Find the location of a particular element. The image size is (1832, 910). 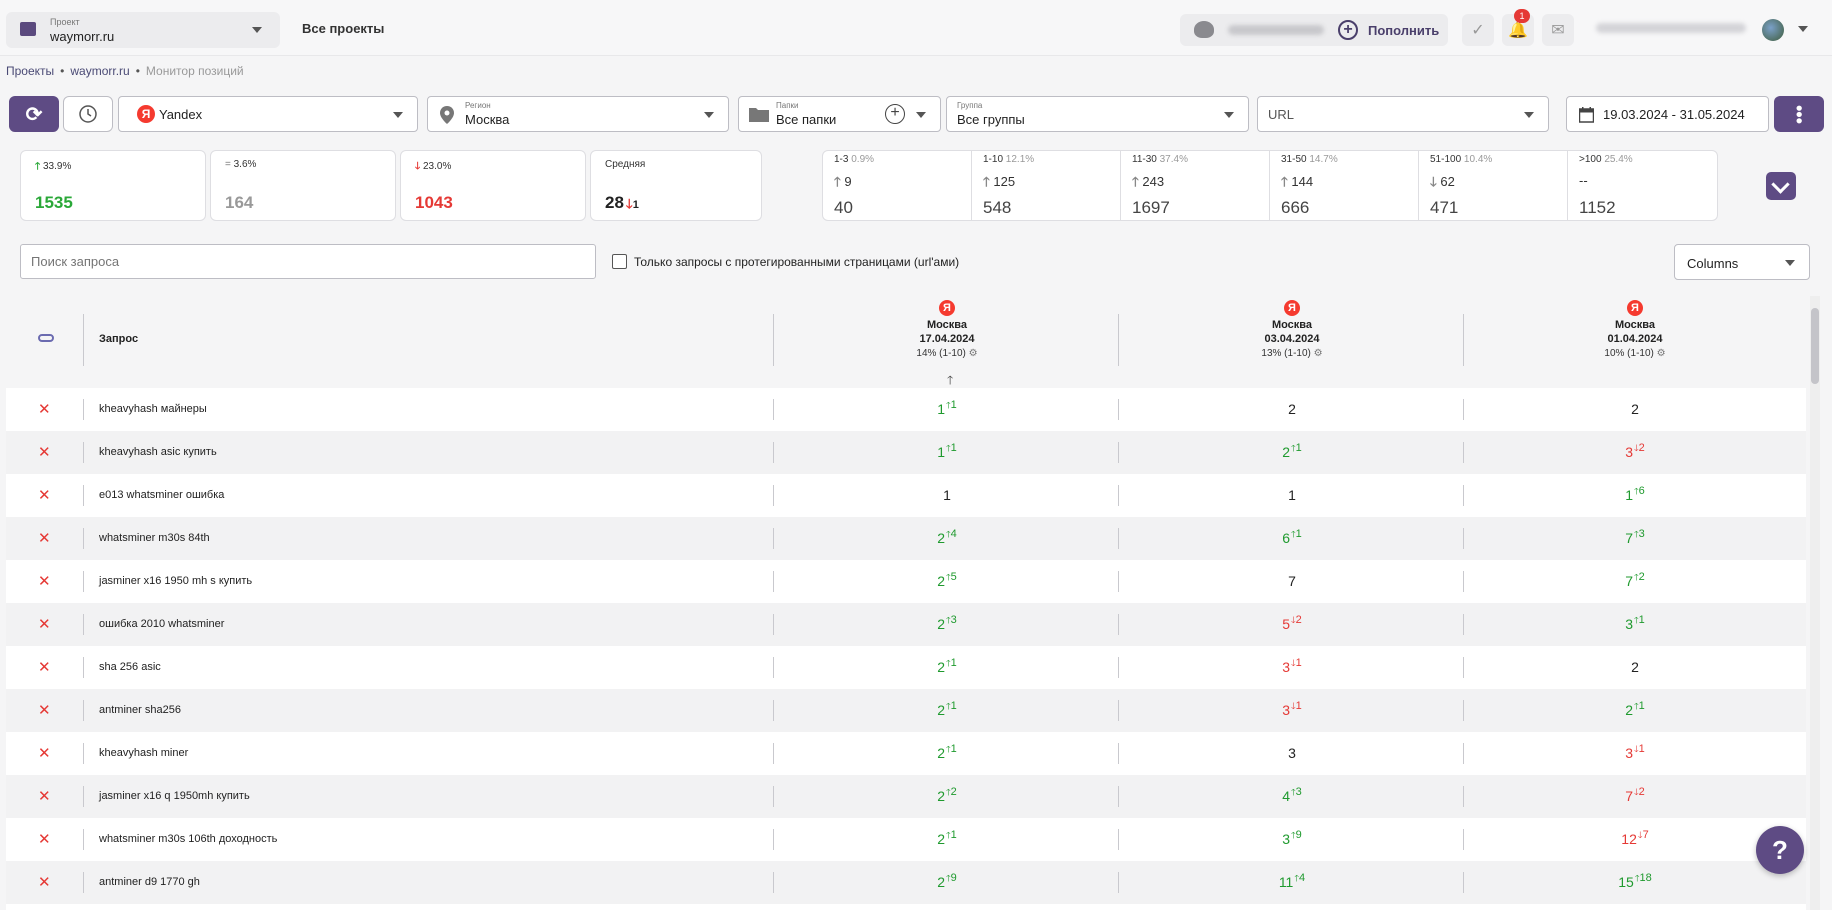

query-search-input is located at coordinates (308, 261).